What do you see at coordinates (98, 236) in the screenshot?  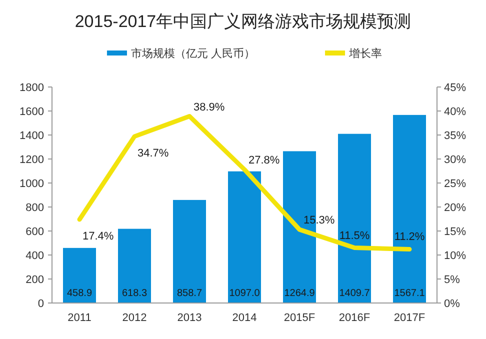 I see `data-label: 17.4%` at bounding box center [98, 236].